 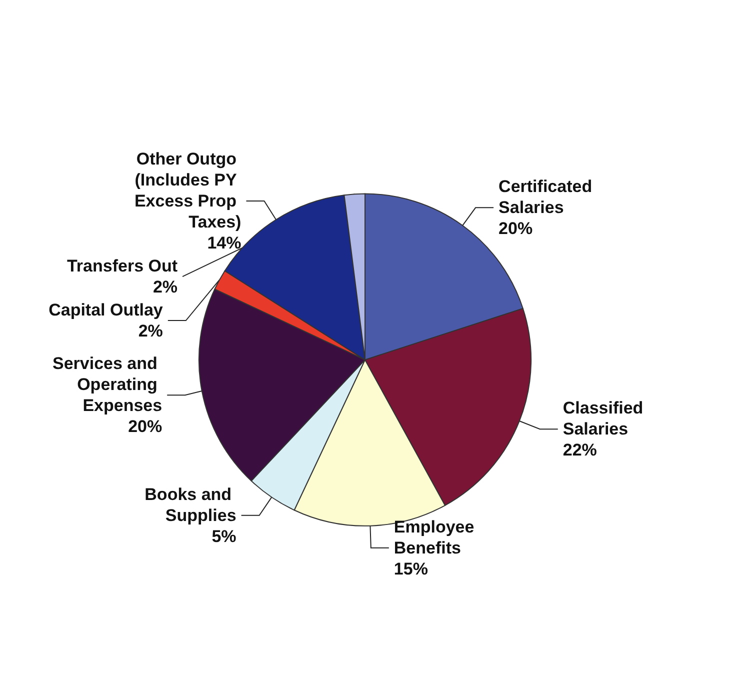 What do you see at coordinates (190, 504) in the screenshot?
I see `slice-label: Books and Supplies` at bounding box center [190, 504].